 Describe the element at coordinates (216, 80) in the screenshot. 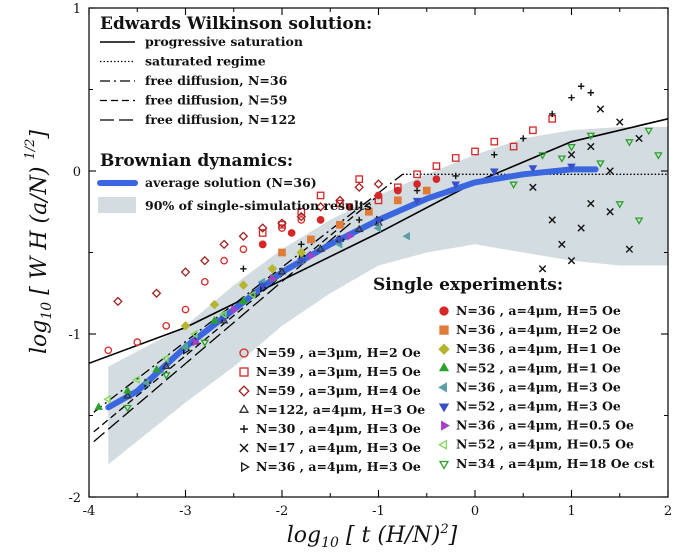

I see `legend-label-free-diffusion-n-36: free diffusion, N=36` at that location.